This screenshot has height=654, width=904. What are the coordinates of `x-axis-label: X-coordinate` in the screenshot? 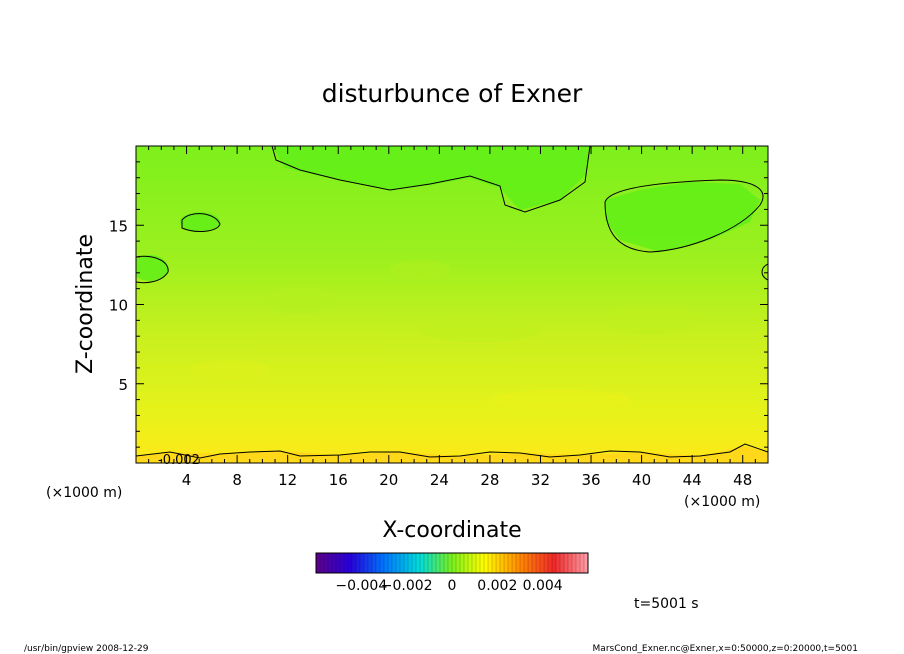 It's located at (451, 530).